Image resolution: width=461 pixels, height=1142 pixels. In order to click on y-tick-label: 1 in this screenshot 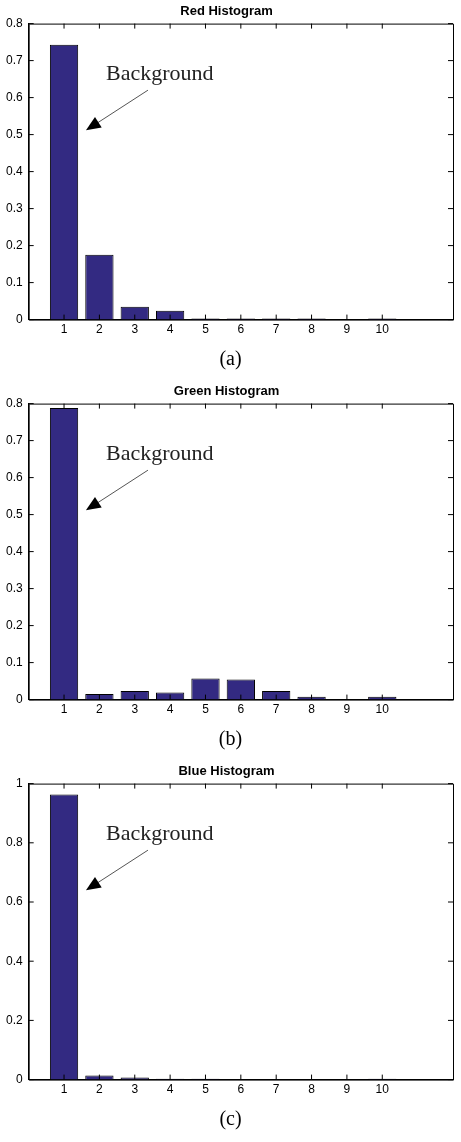, I will do `click(19, 782)`.